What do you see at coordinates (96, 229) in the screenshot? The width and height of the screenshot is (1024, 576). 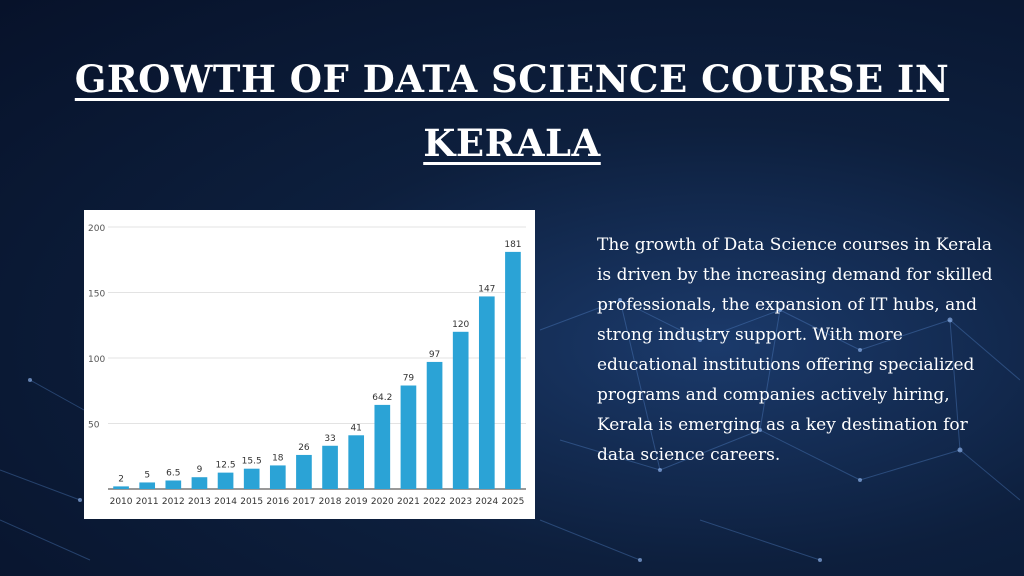 I see `y-tick-label: 200` at bounding box center [96, 229].